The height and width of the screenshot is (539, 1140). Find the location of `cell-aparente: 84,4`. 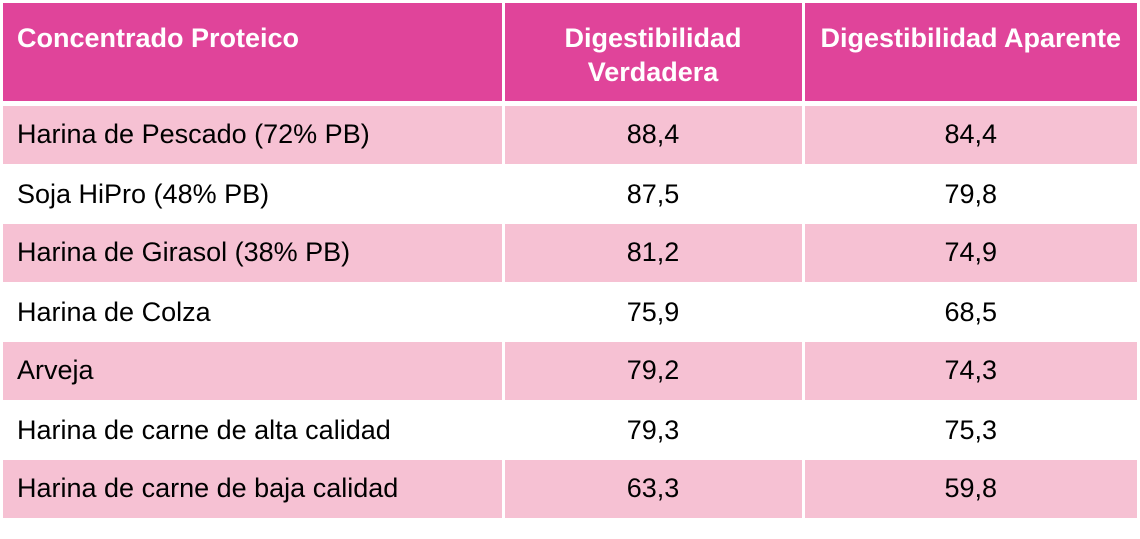

cell-aparente: 84,4 is located at coordinates (969, 134).